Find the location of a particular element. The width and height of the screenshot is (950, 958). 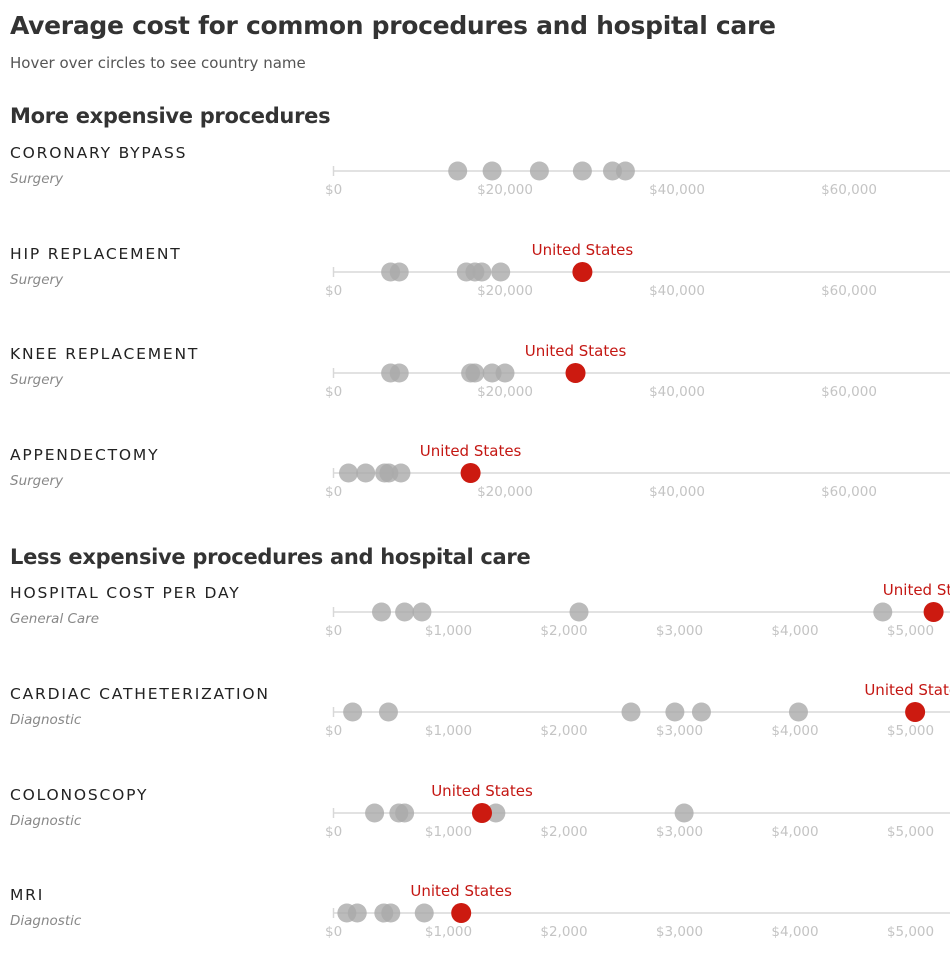

row-title: HIP REPLACEMENT is located at coordinates (96, 254).